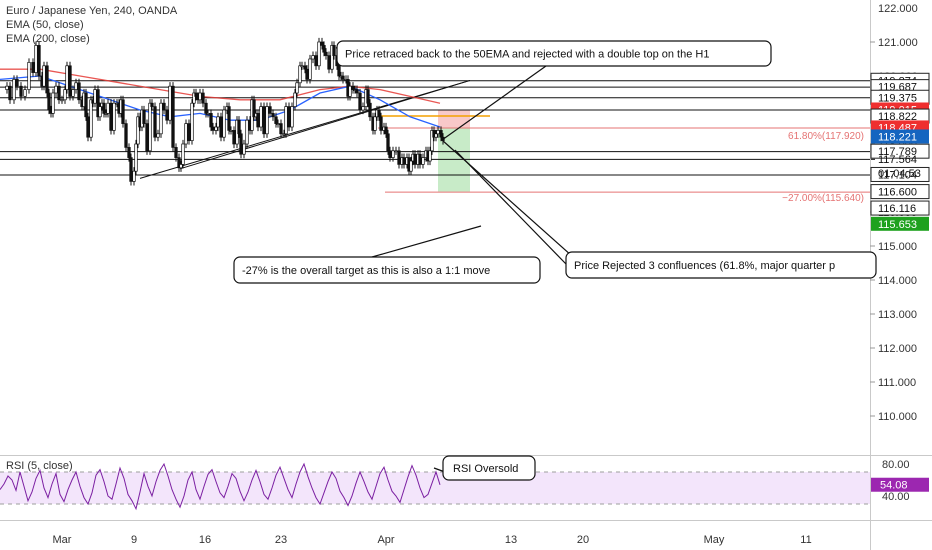  What do you see at coordinates (900, 484) in the screenshot?
I see `rsi-value-tag` at bounding box center [900, 484].